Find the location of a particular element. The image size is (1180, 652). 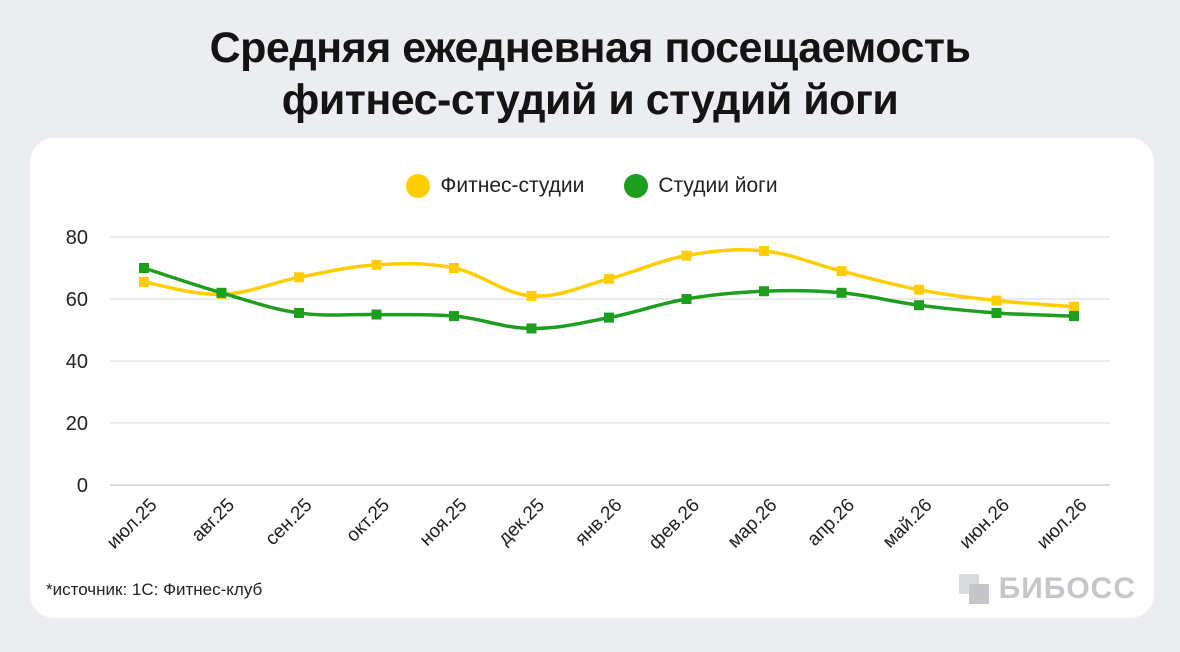

y-tick-label: 80 is located at coordinates (77, 238).